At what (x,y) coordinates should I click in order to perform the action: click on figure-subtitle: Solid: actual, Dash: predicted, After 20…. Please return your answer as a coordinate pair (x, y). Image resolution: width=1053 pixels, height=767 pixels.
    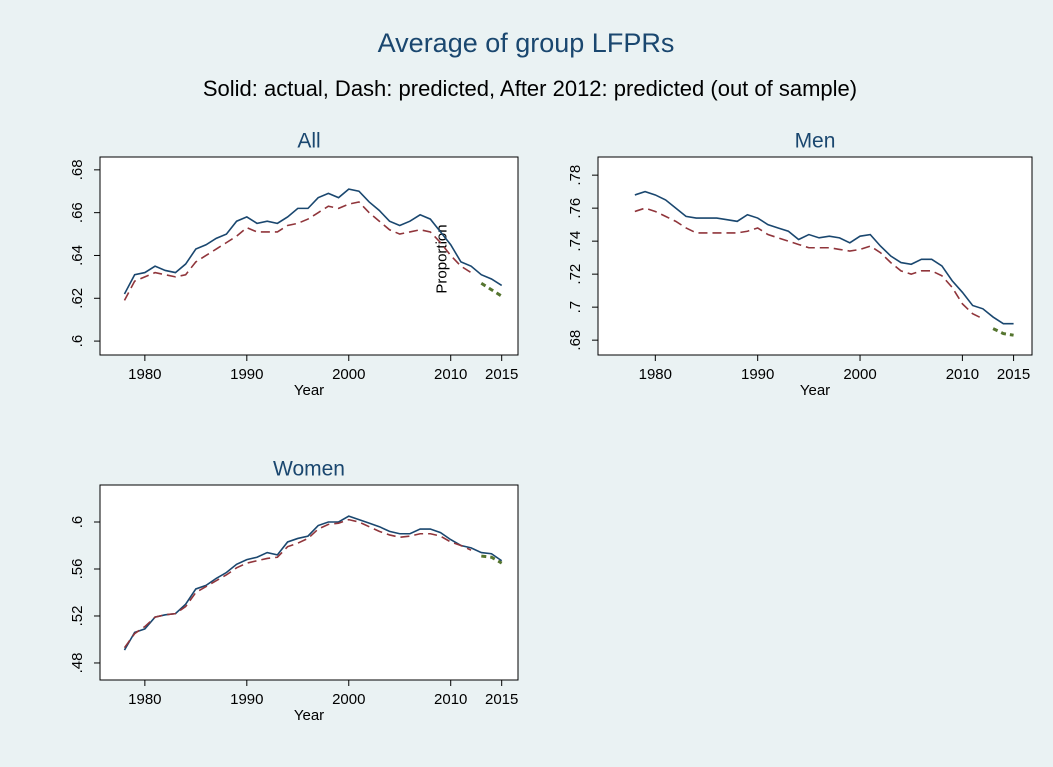
    Looking at the image, I should click on (530, 88).